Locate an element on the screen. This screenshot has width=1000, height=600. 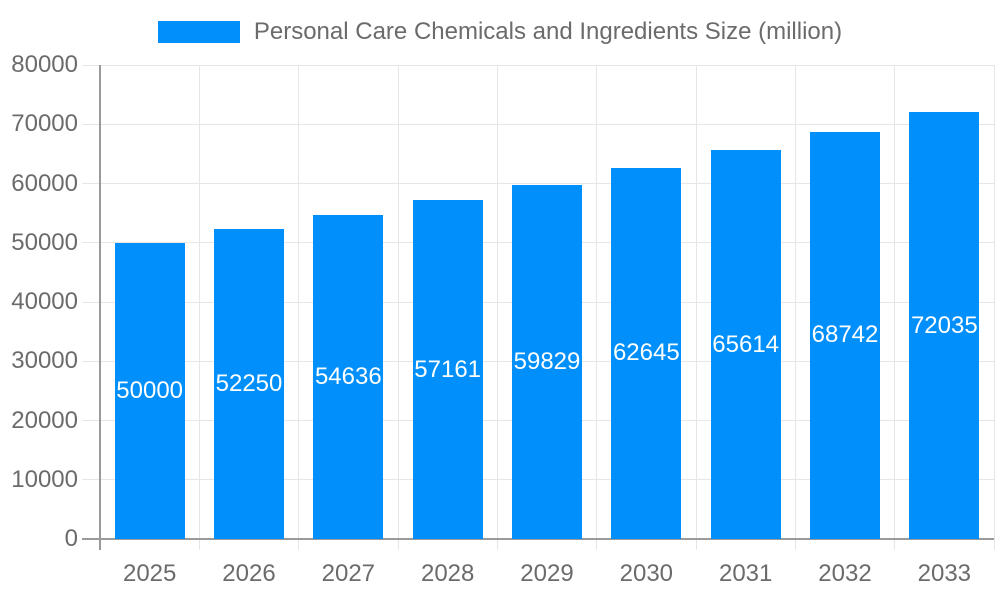
x-axis-line is located at coordinates (538, 539).